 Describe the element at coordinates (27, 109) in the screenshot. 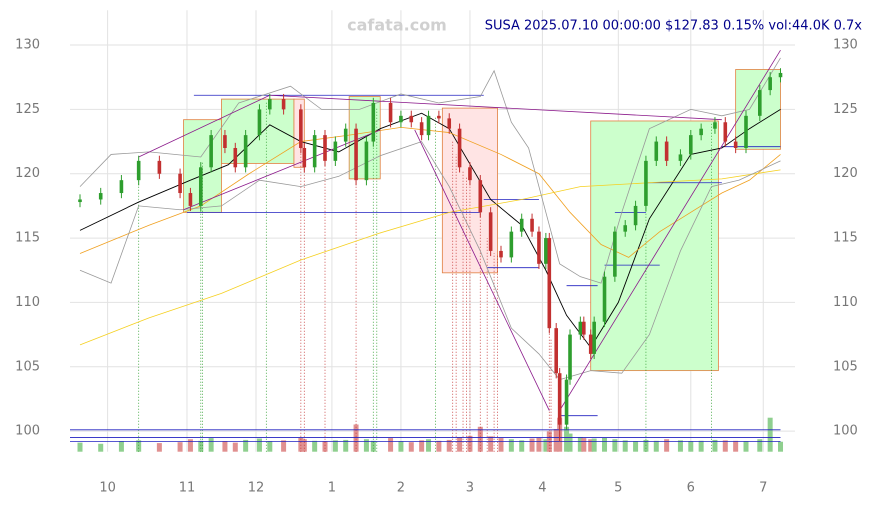

I see `y-tick-label: 125` at that location.